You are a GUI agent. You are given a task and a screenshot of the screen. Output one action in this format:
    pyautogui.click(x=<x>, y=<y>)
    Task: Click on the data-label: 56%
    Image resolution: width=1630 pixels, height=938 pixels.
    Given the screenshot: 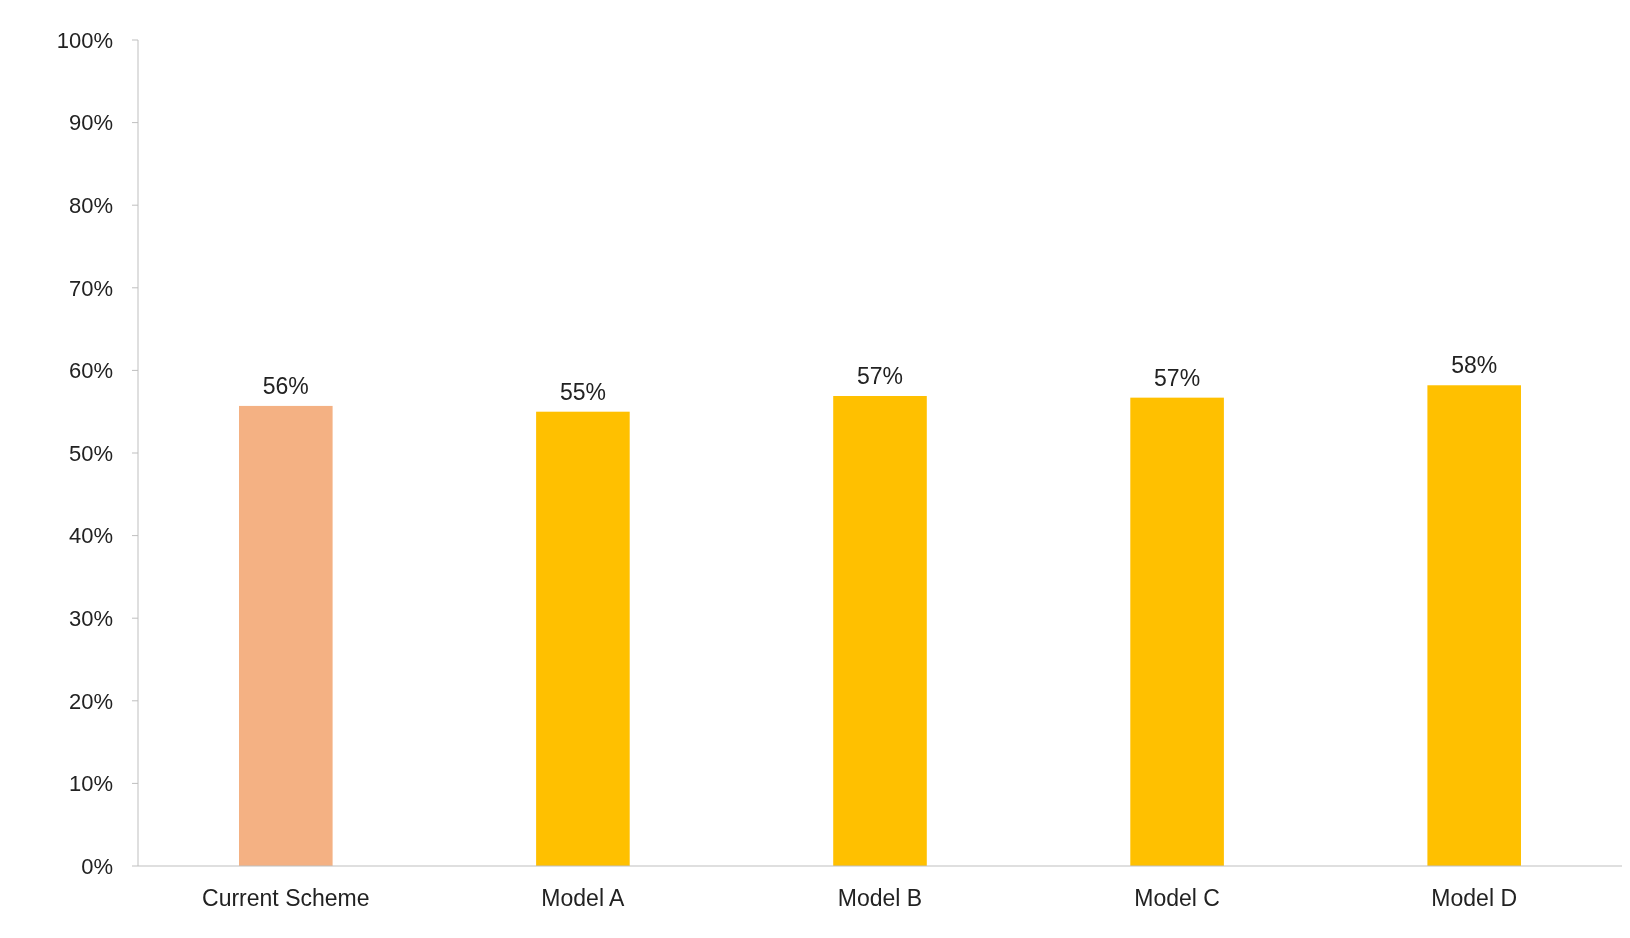 What is the action you would take?
    pyautogui.click(x=285, y=385)
    